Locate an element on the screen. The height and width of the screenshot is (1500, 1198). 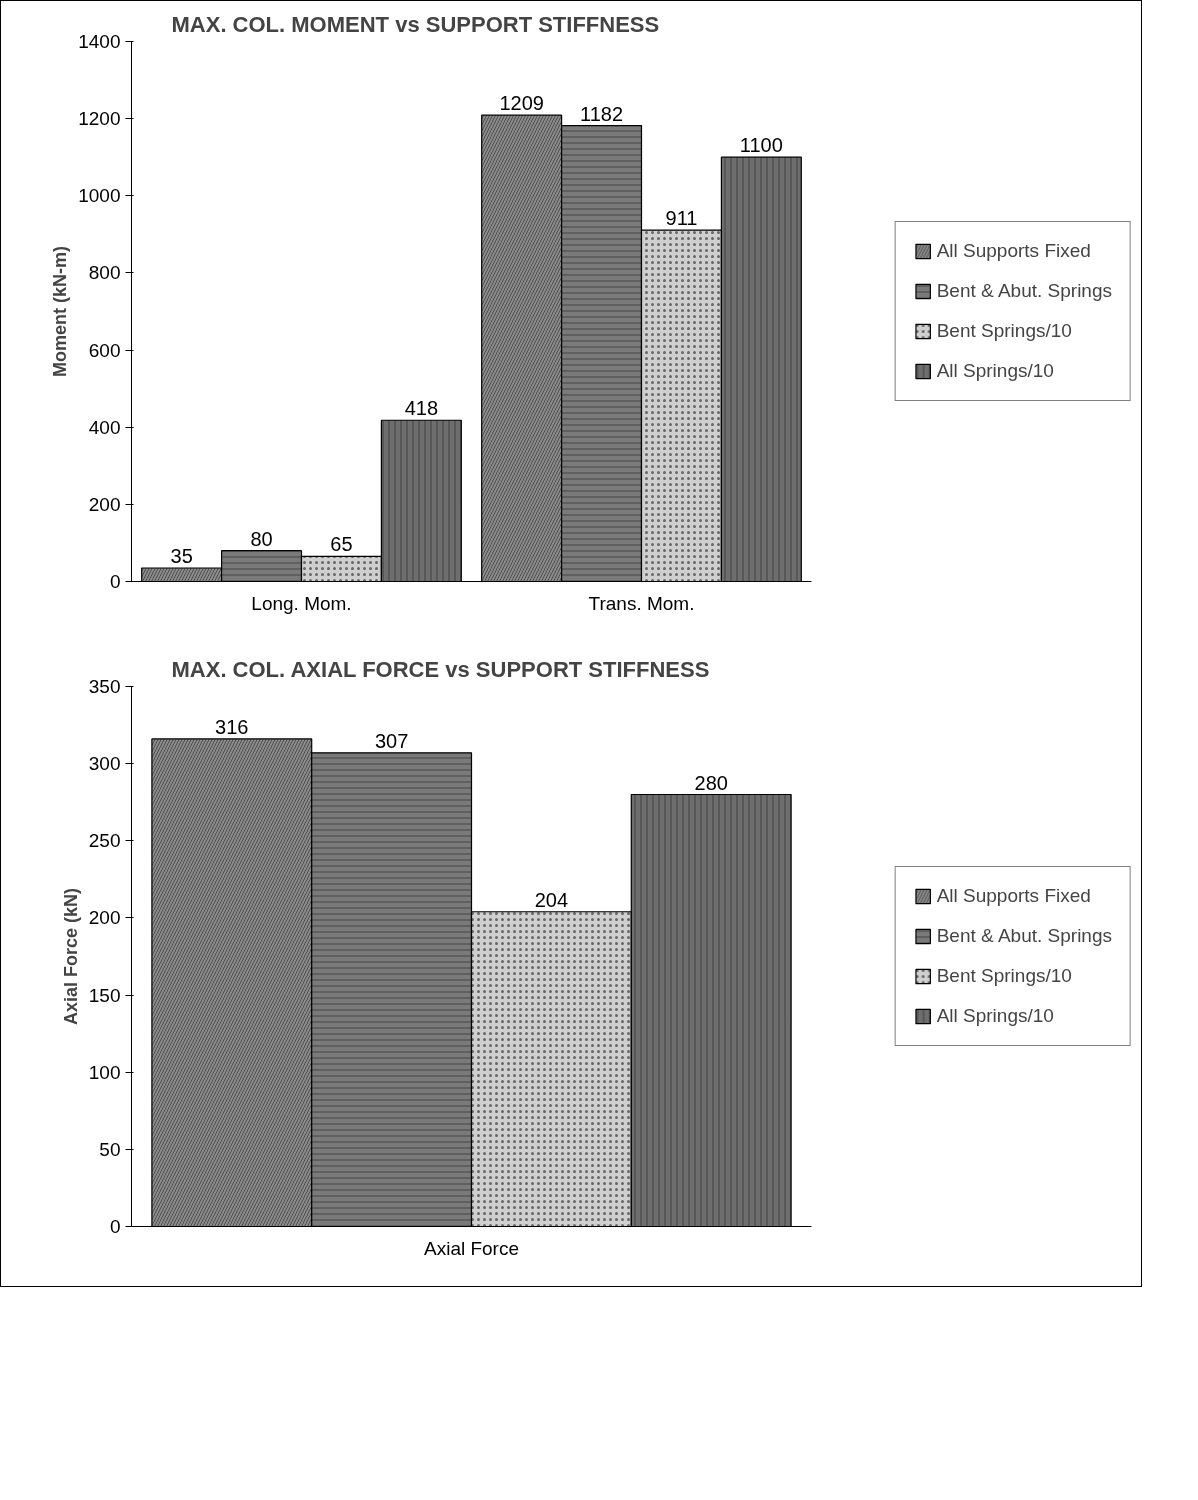
data-label: 35 is located at coordinates (181, 556).